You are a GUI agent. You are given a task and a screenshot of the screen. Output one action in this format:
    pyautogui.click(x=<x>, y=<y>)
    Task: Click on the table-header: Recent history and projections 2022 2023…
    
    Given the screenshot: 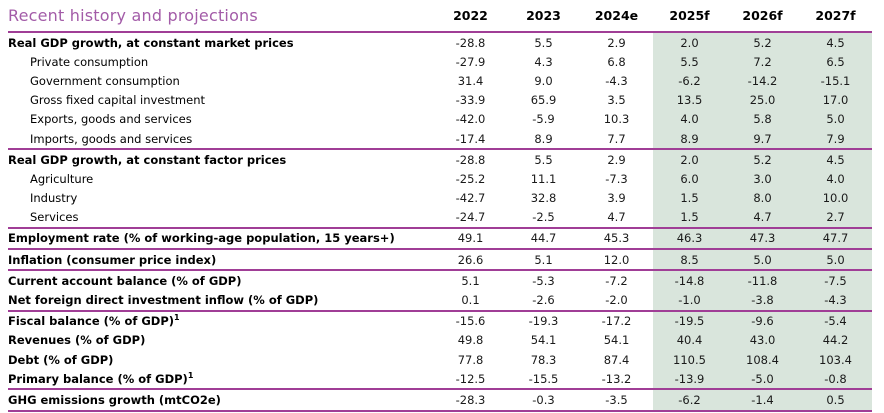 What is the action you would take?
    pyautogui.click(x=442, y=15)
    